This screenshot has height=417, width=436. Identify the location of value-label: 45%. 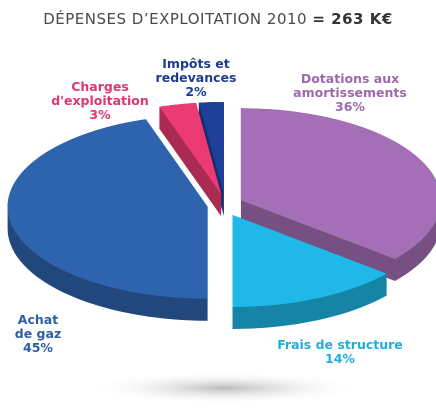
(38, 347).